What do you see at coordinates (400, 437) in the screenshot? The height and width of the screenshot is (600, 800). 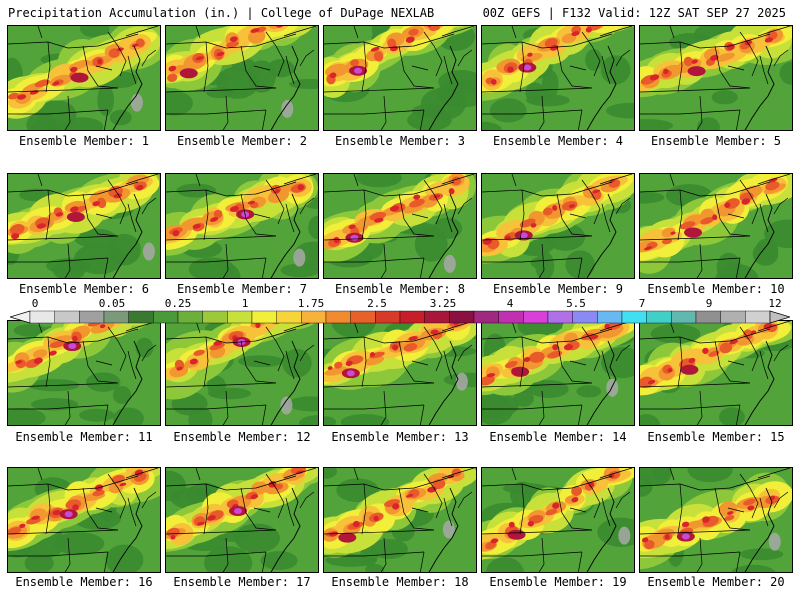 I see `ensemble-member-label: Ensemble Member: 13` at bounding box center [400, 437].